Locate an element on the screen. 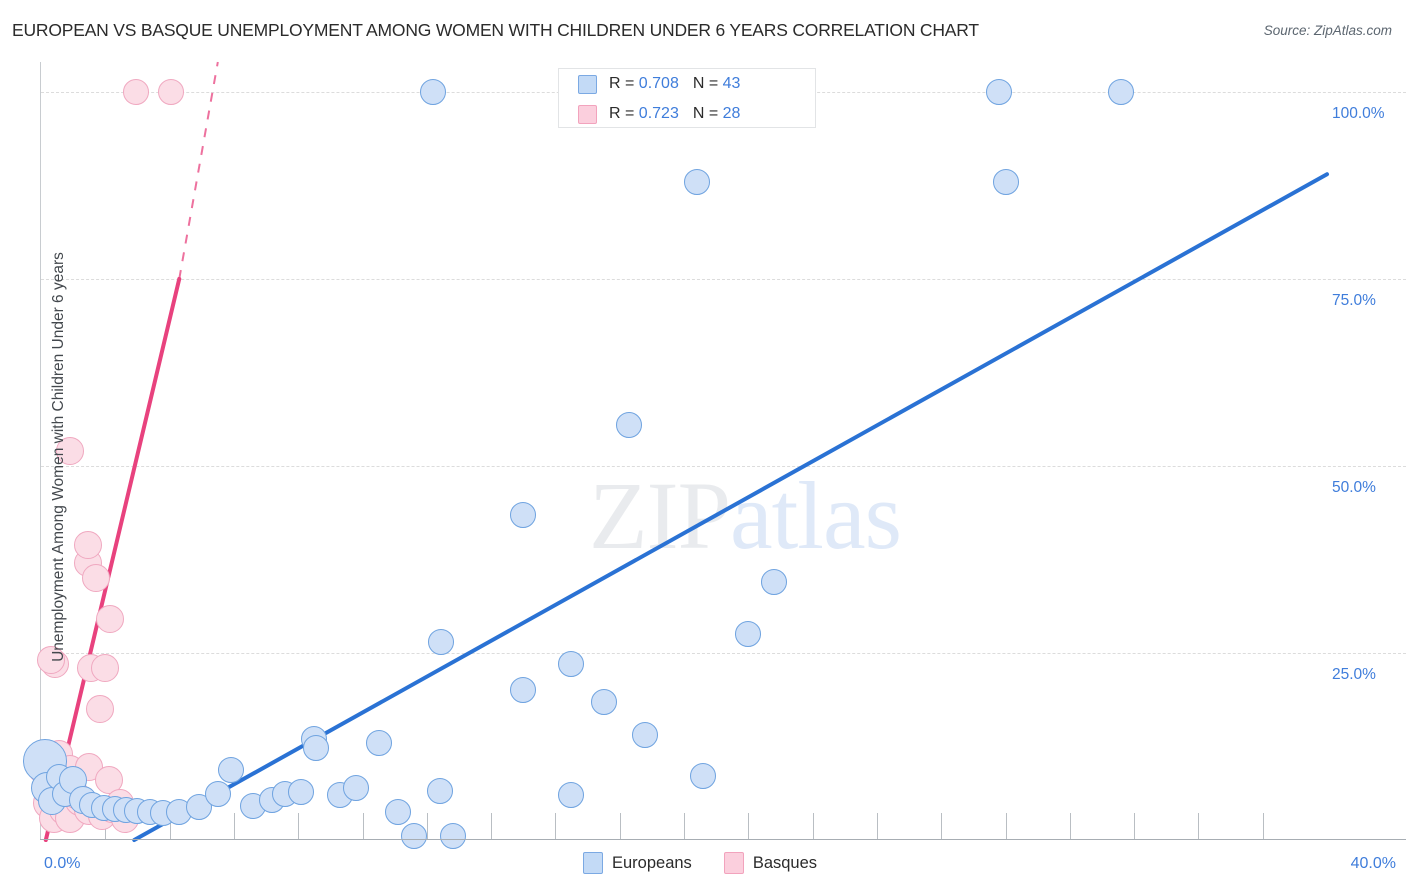 The height and width of the screenshot is (892, 1406). legend-item-basques: Basques is located at coordinates (770, 863).